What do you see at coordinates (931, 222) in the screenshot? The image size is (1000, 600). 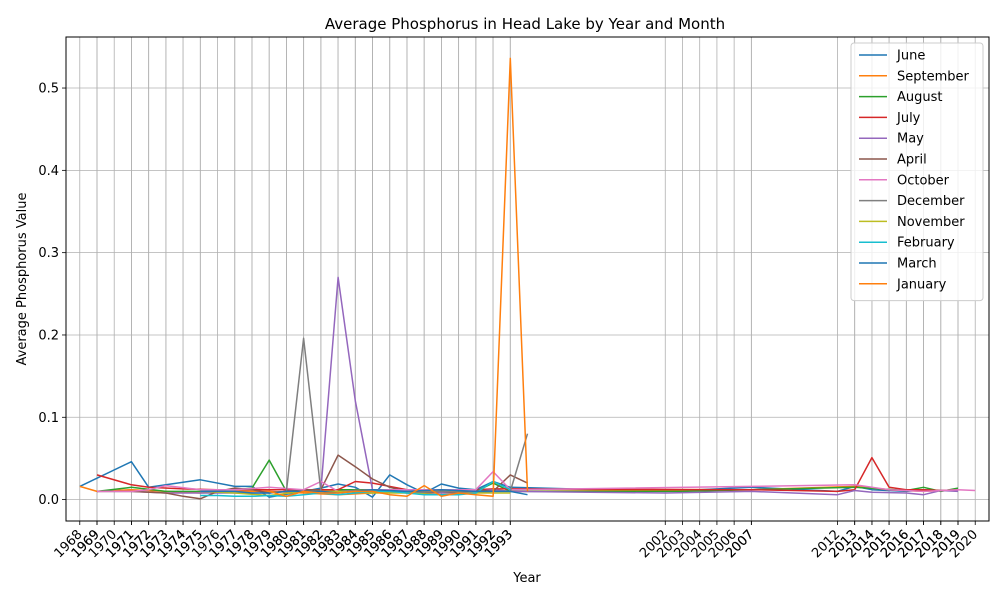 I see `legend-label: November` at bounding box center [931, 222].